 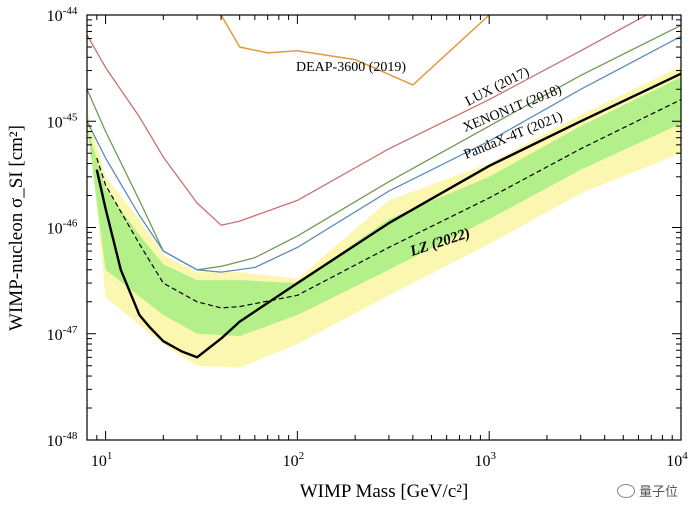 I want to click on y-tick-label: 10-47, so click(x=62, y=334).